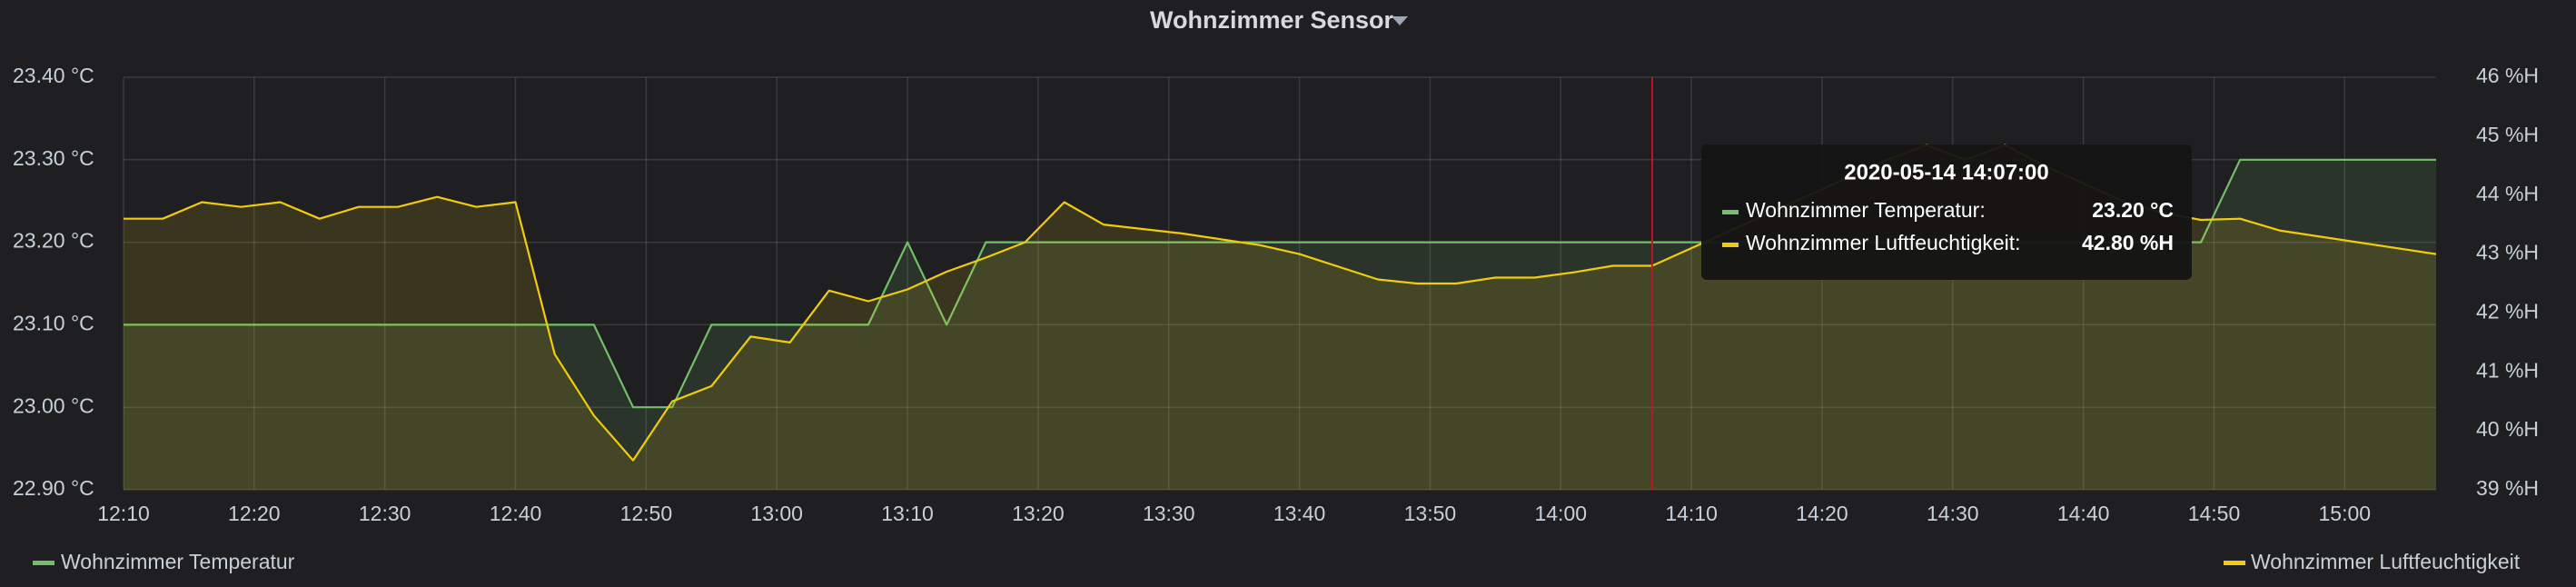 This screenshot has height=587, width=2576. Describe the element at coordinates (1400, 20) in the screenshot. I see `title-menu-caret` at that location.